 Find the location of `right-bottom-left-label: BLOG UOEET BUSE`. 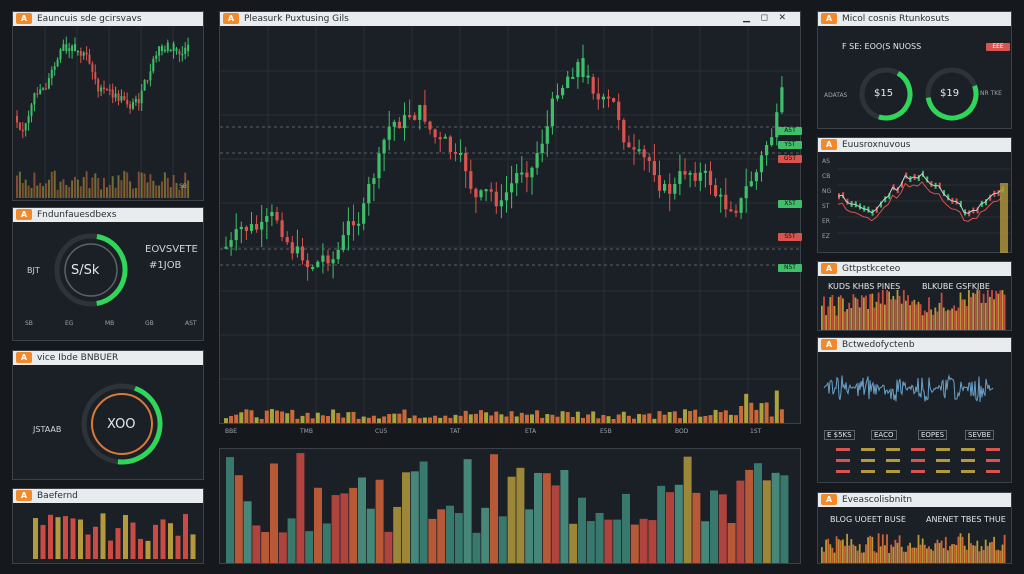

right-bottom-left-label: BLOG UOEET BUSE is located at coordinates (868, 519).